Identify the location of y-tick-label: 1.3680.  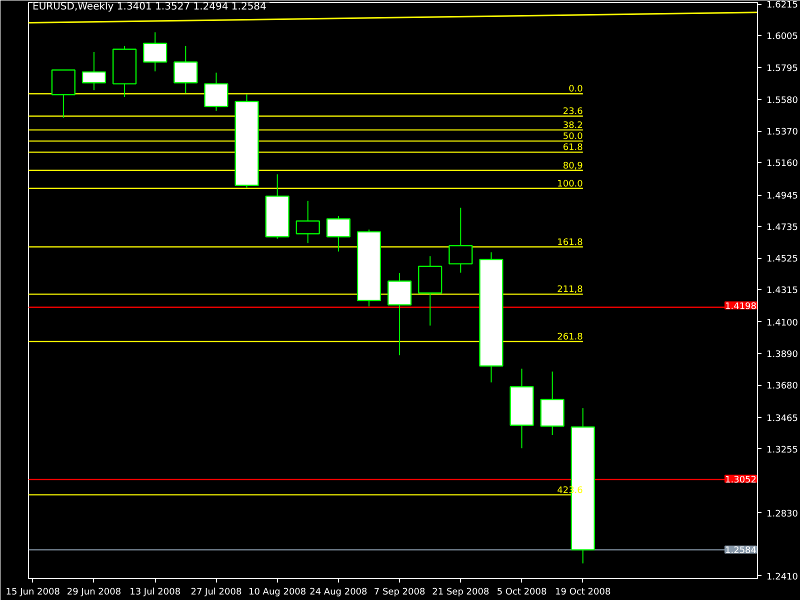
(782, 387).